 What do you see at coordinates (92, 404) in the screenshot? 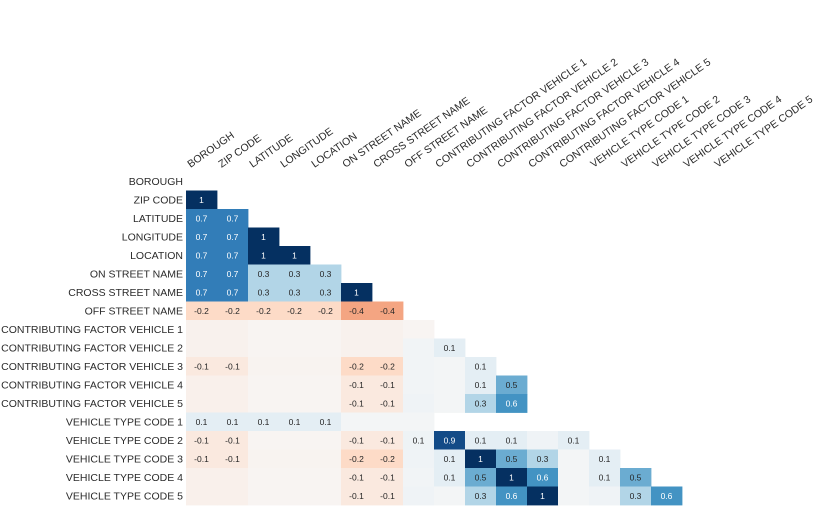
I see `row-label: CONTRIBUTING FACTOR VEHICLE 5` at bounding box center [92, 404].